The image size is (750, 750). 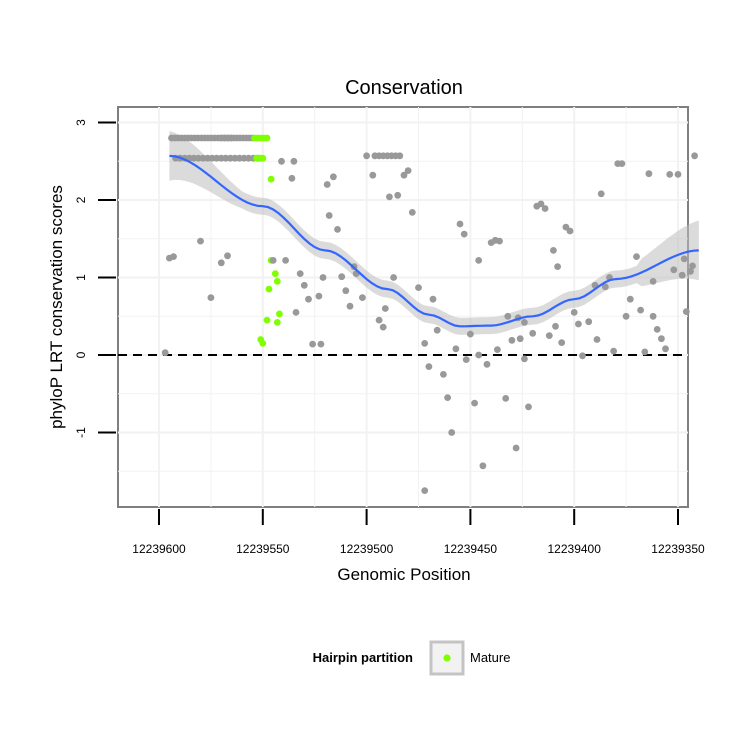 I want to click on x-tick-label: 12239500, so click(x=367, y=549).